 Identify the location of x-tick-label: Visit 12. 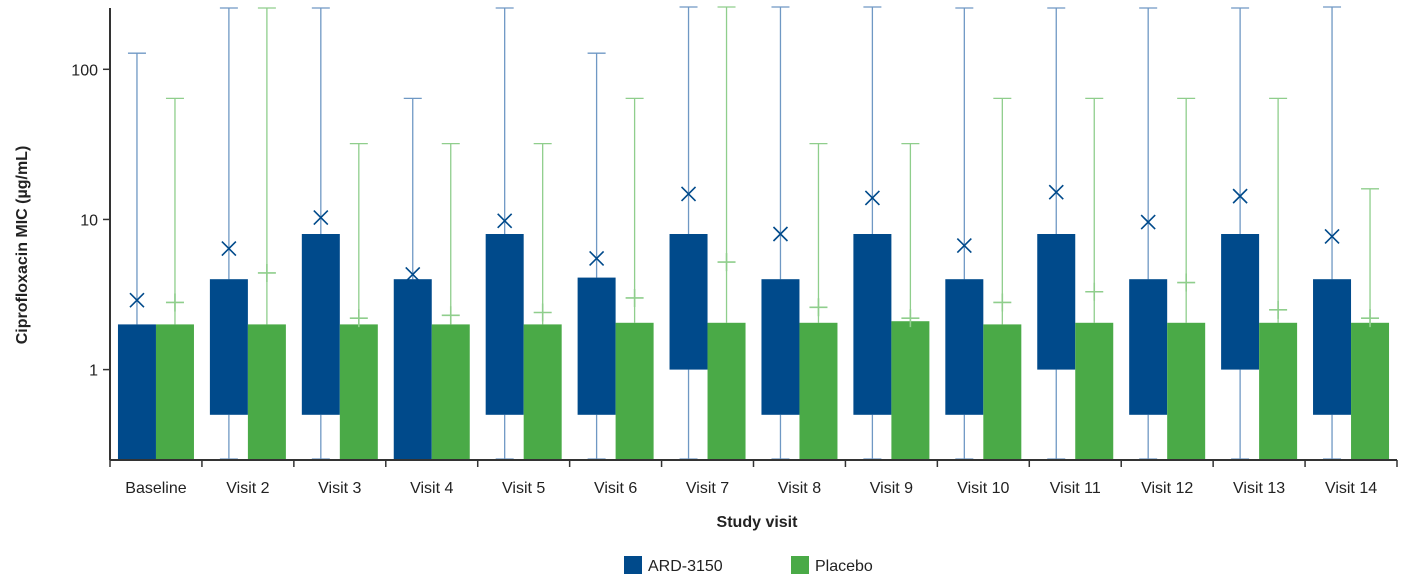
(1167, 488).